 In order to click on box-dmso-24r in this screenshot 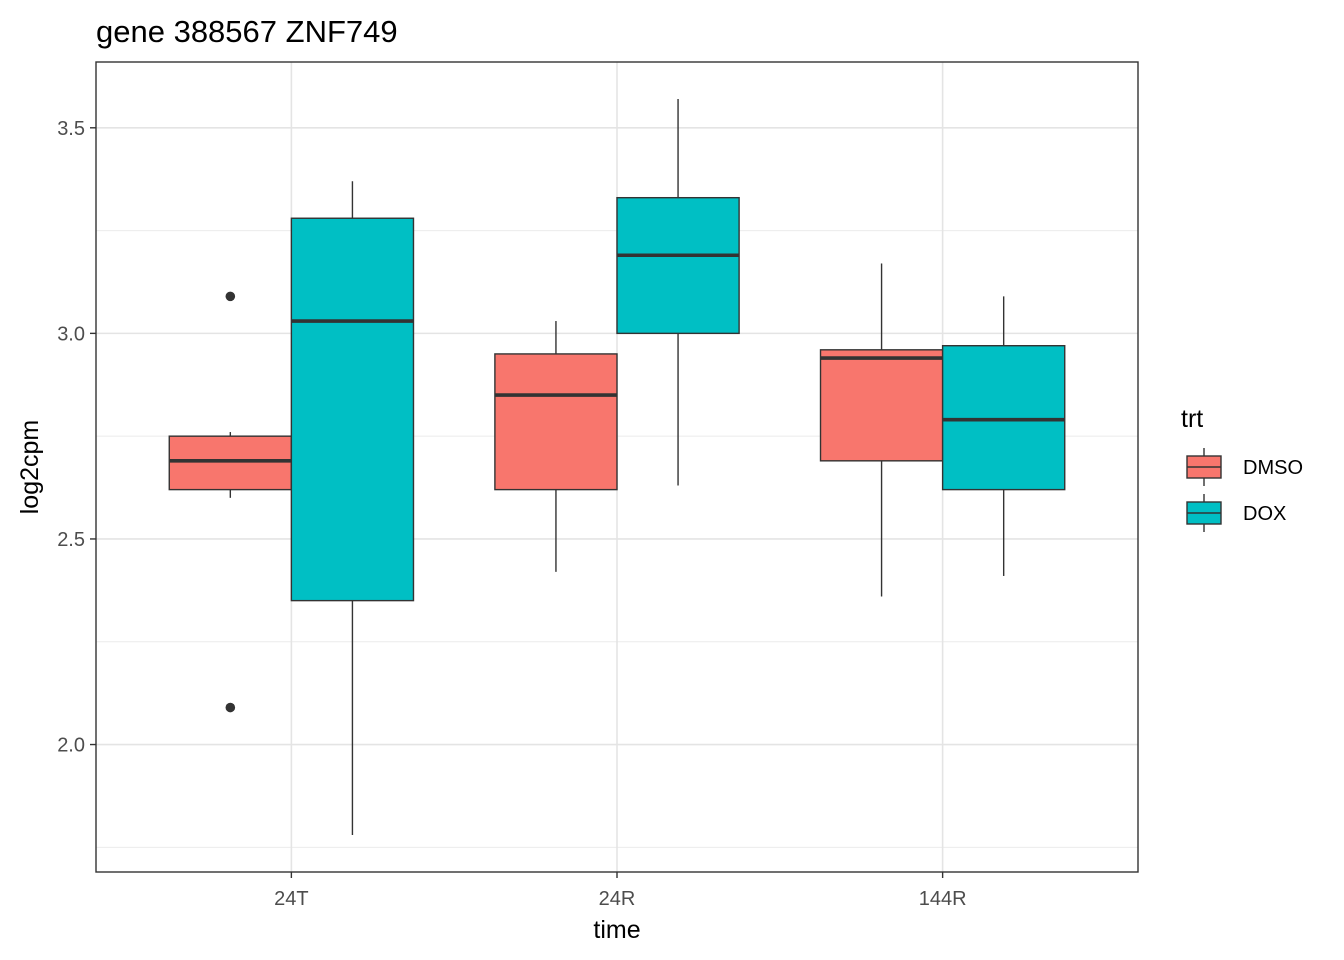, I will do `click(556, 446)`.